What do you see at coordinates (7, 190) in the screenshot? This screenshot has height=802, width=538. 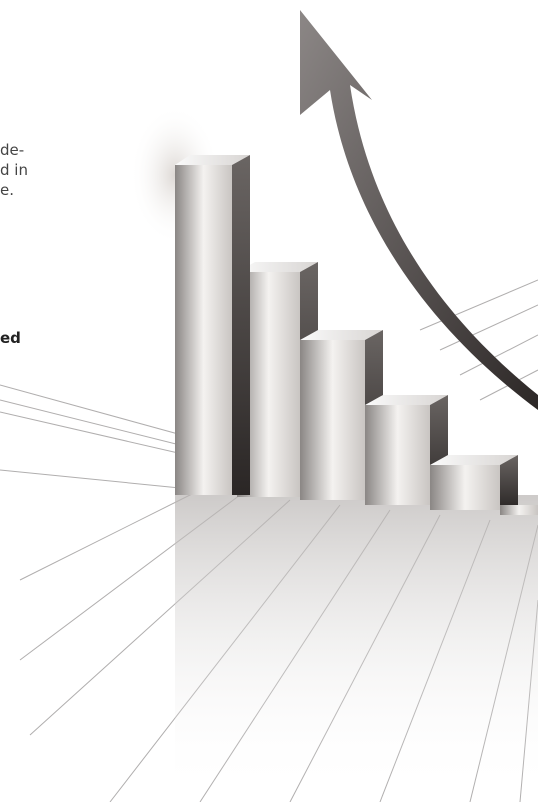 I see `text-fragment: e.` at bounding box center [7, 190].